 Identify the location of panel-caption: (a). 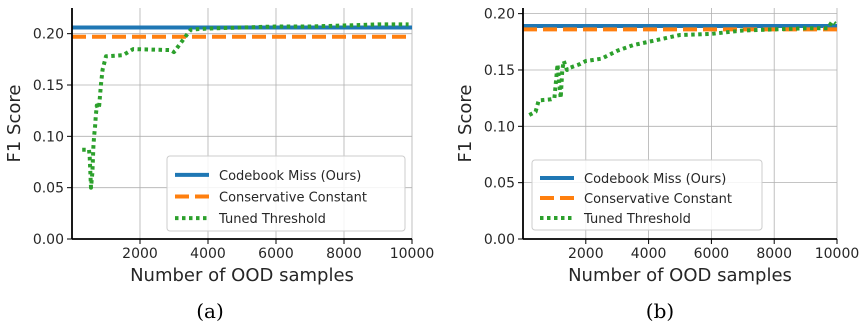
(210, 311).